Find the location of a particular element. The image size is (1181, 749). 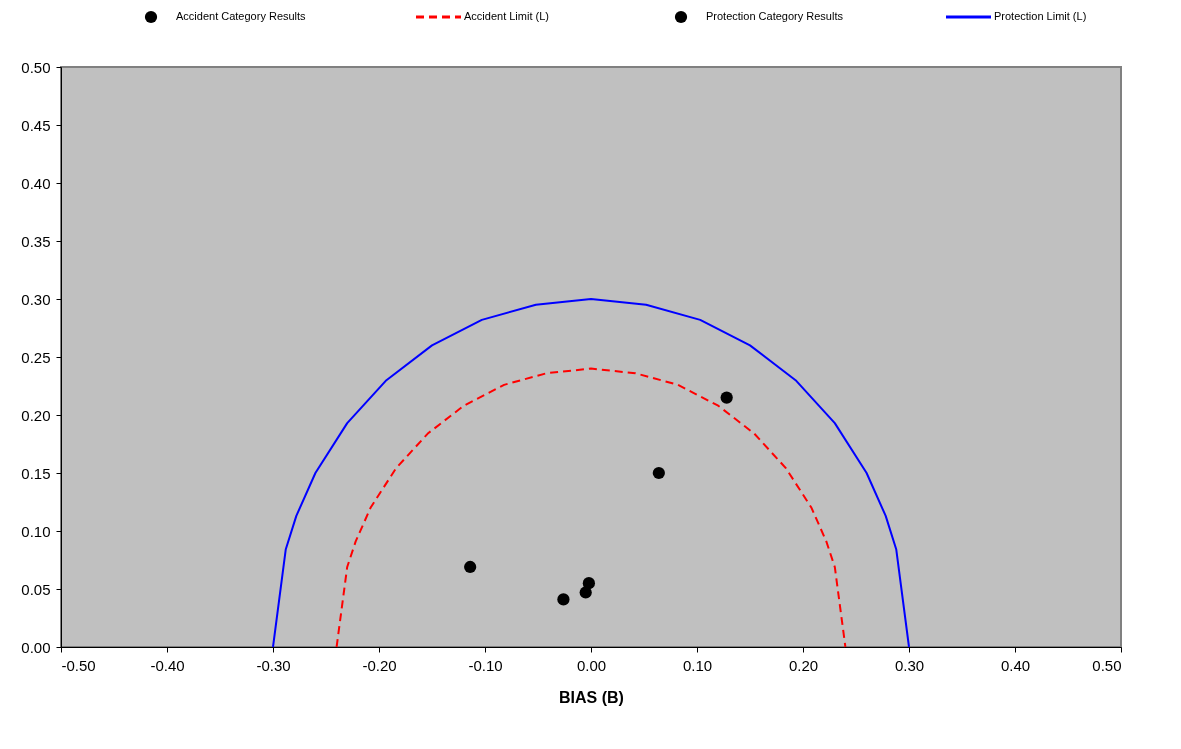

x-axis-title: BIAS (B) is located at coordinates (591, 697).